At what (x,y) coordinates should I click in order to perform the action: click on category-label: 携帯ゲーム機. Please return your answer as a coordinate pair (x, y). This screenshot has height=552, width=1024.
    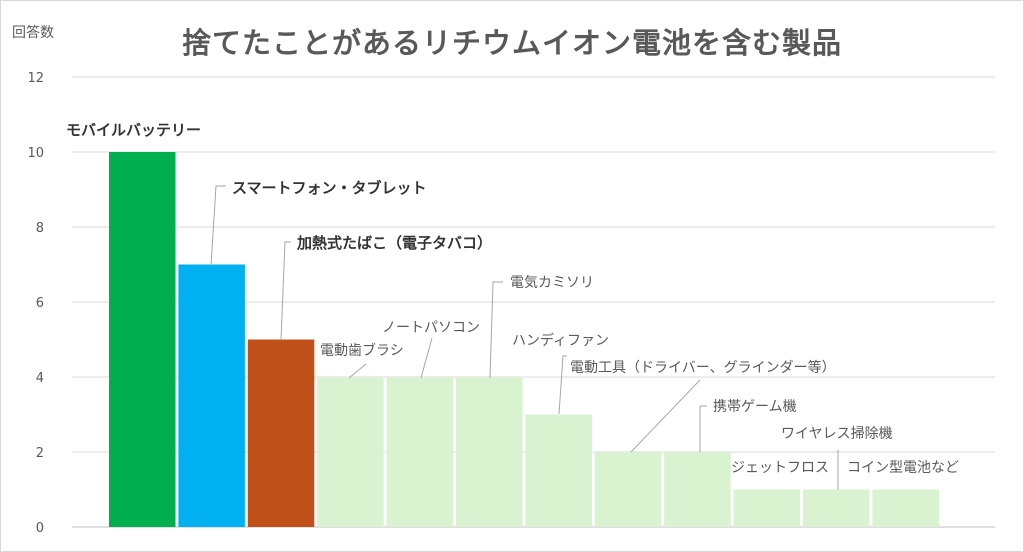
    Looking at the image, I should click on (755, 407).